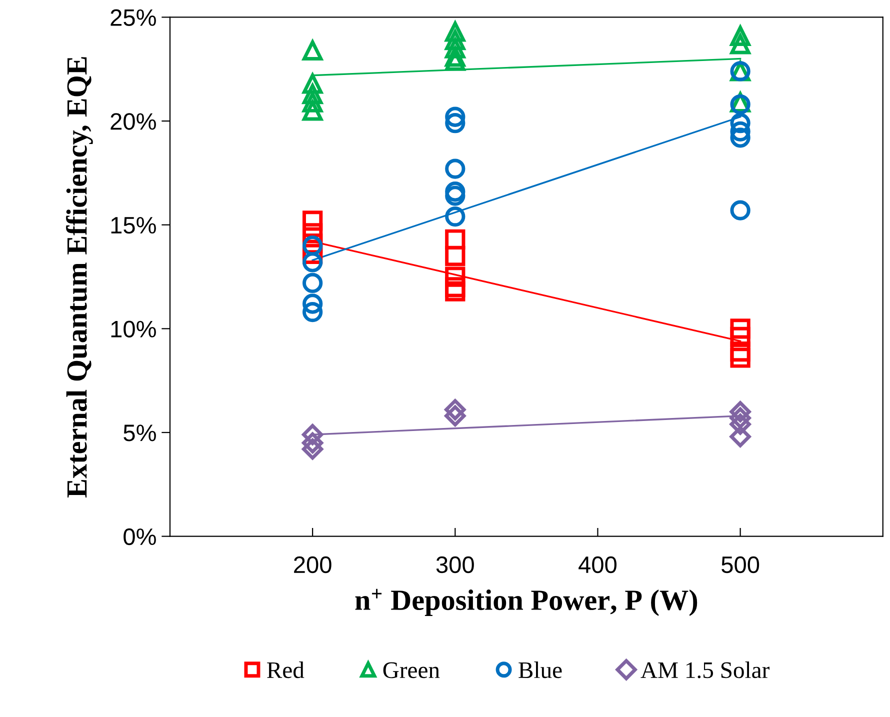 The height and width of the screenshot is (717, 890). Describe the element at coordinates (133, 225) in the screenshot. I see `y-tick-label: 15%` at that location.